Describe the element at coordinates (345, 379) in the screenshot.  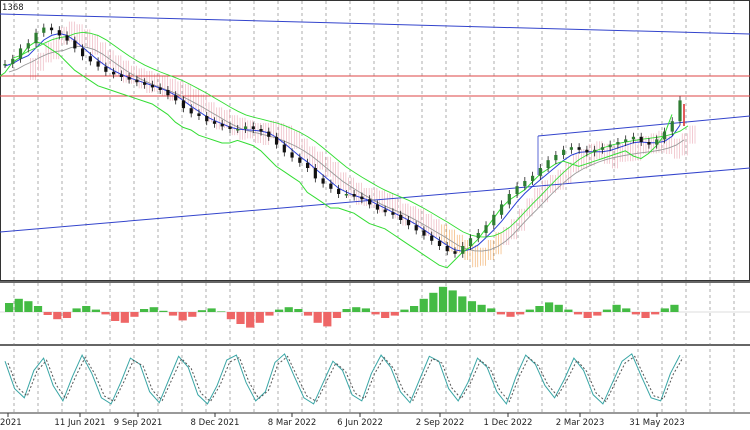
I see `oscillator-signal-line` at that location.